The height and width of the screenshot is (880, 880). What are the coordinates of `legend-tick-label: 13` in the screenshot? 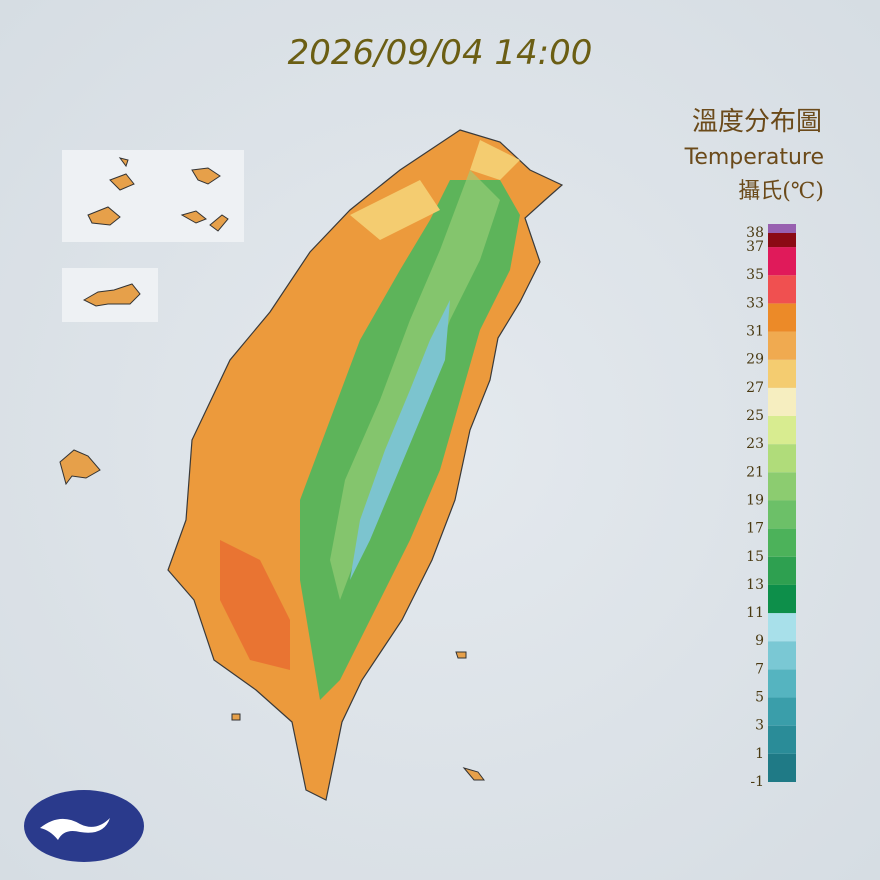 It's located at (755, 585).